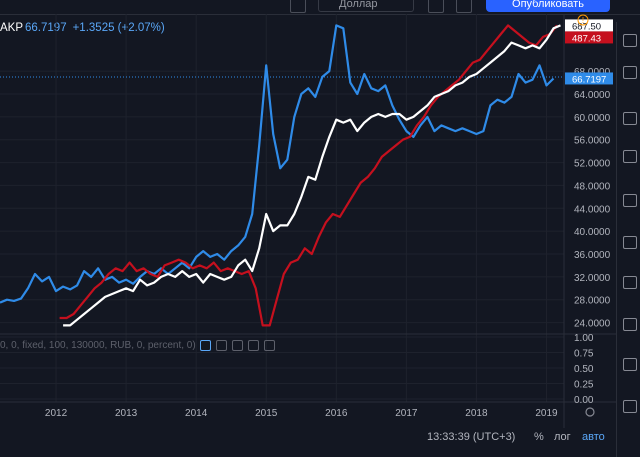 The width and height of the screenshot is (640, 457). I want to click on alerts-icon, so click(630, 72).